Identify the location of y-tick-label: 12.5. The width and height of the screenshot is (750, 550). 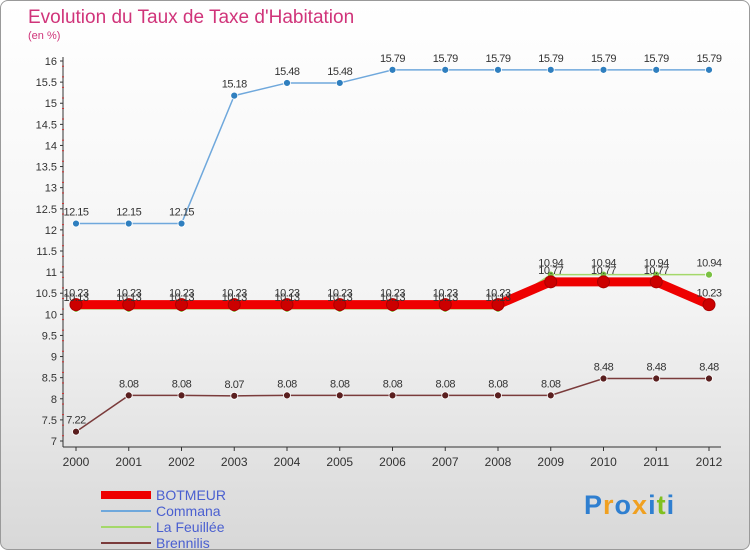
(46, 210).